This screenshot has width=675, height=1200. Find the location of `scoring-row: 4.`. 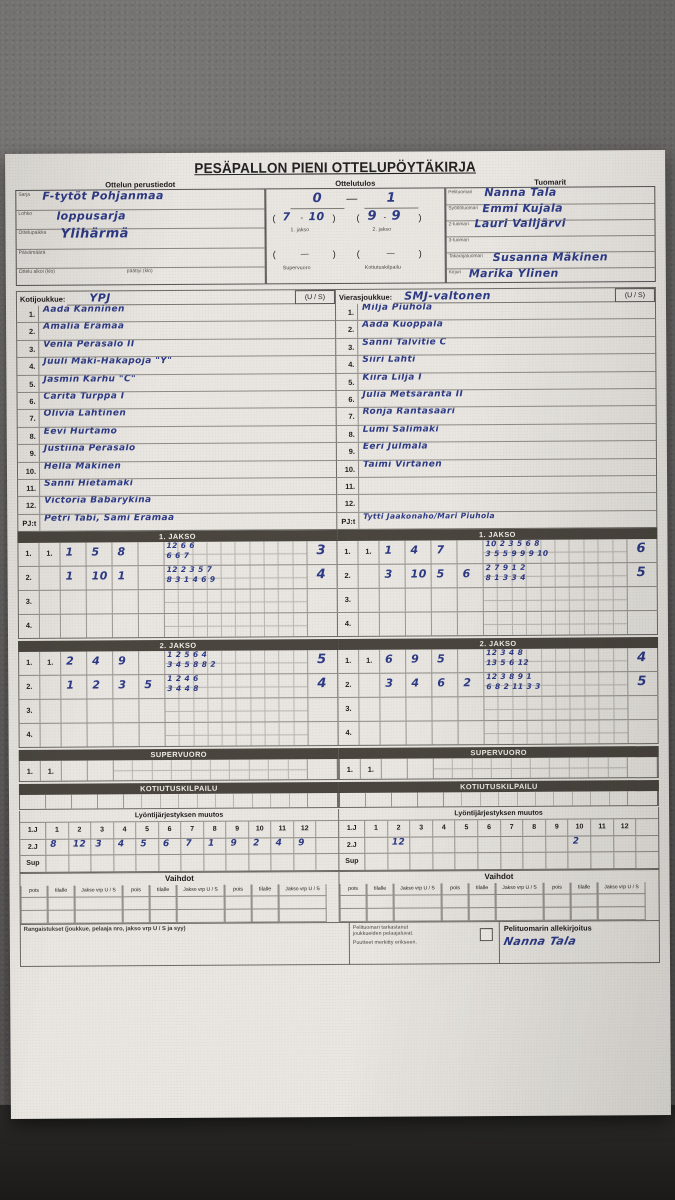

scoring-row: 4. is located at coordinates (178, 626).